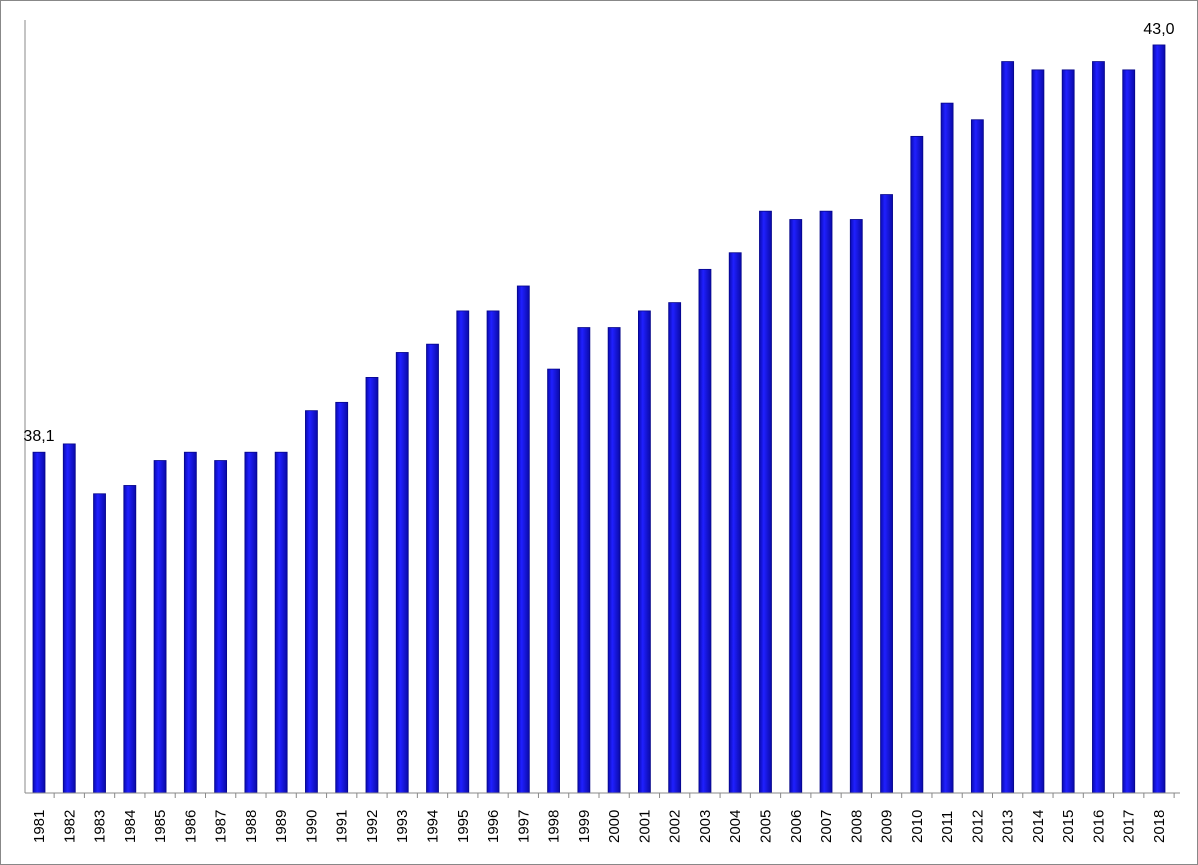  What do you see at coordinates (765, 502) in the screenshot?
I see `bar-2005` at bounding box center [765, 502].